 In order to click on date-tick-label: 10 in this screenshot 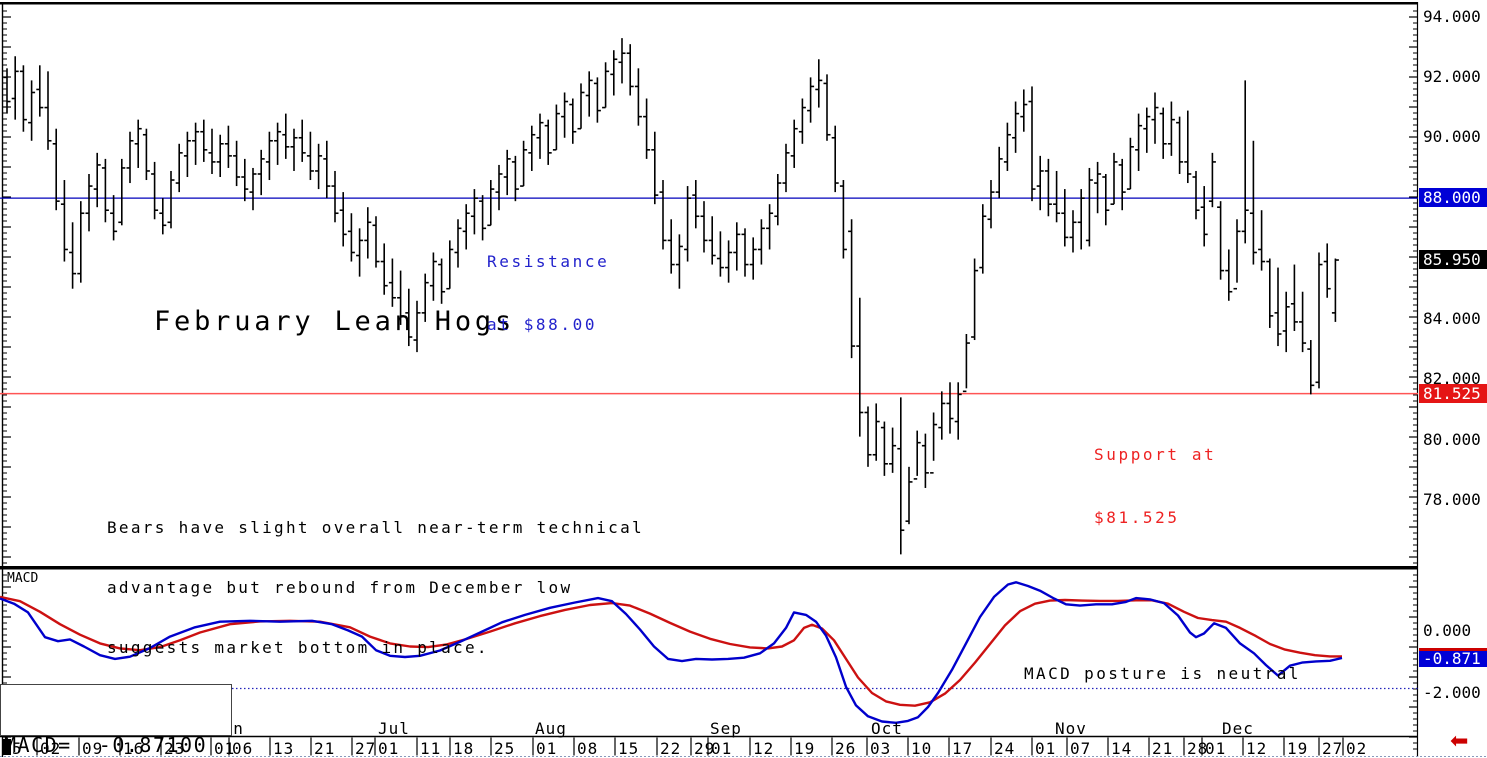, I will do `click(922, 748)`.